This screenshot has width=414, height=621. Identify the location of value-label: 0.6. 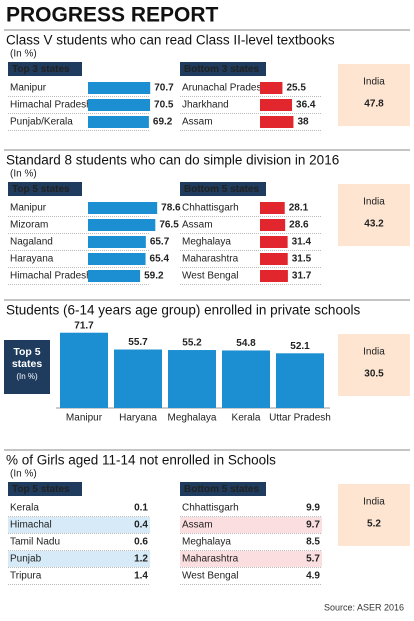
(141, 542).